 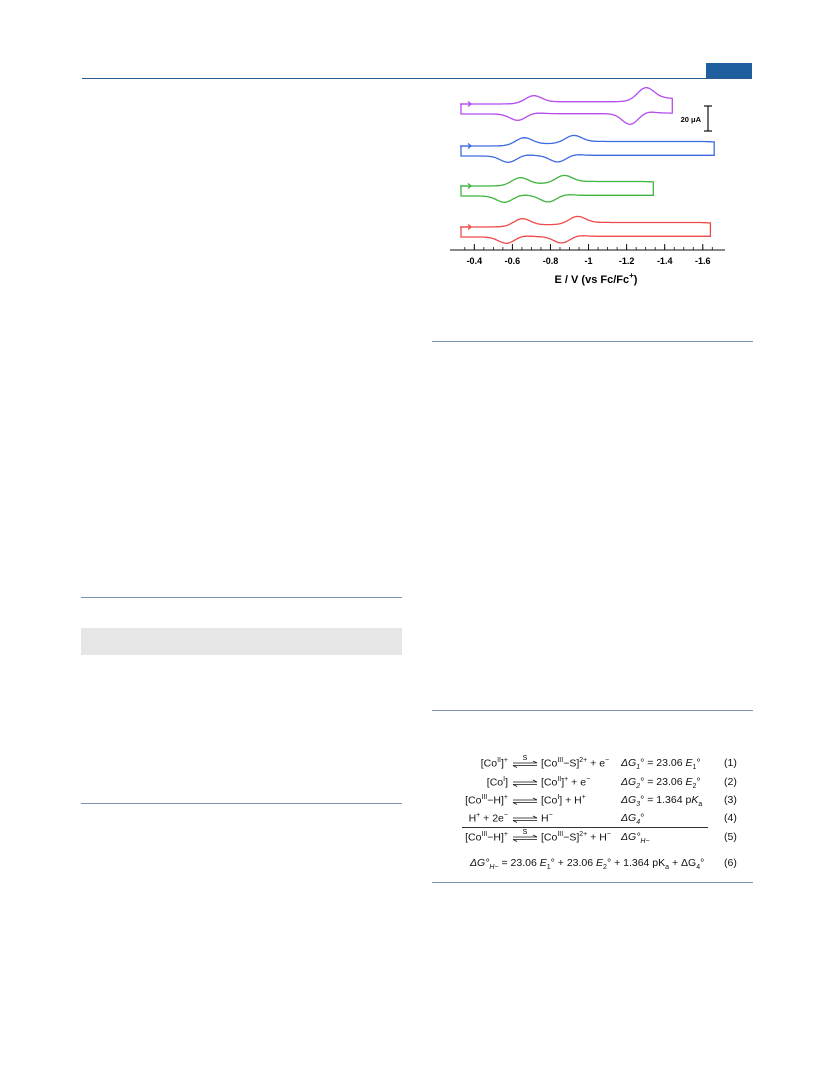 I want to click on scheme-reactant: [CoII]+, so click(x=494, y=763).